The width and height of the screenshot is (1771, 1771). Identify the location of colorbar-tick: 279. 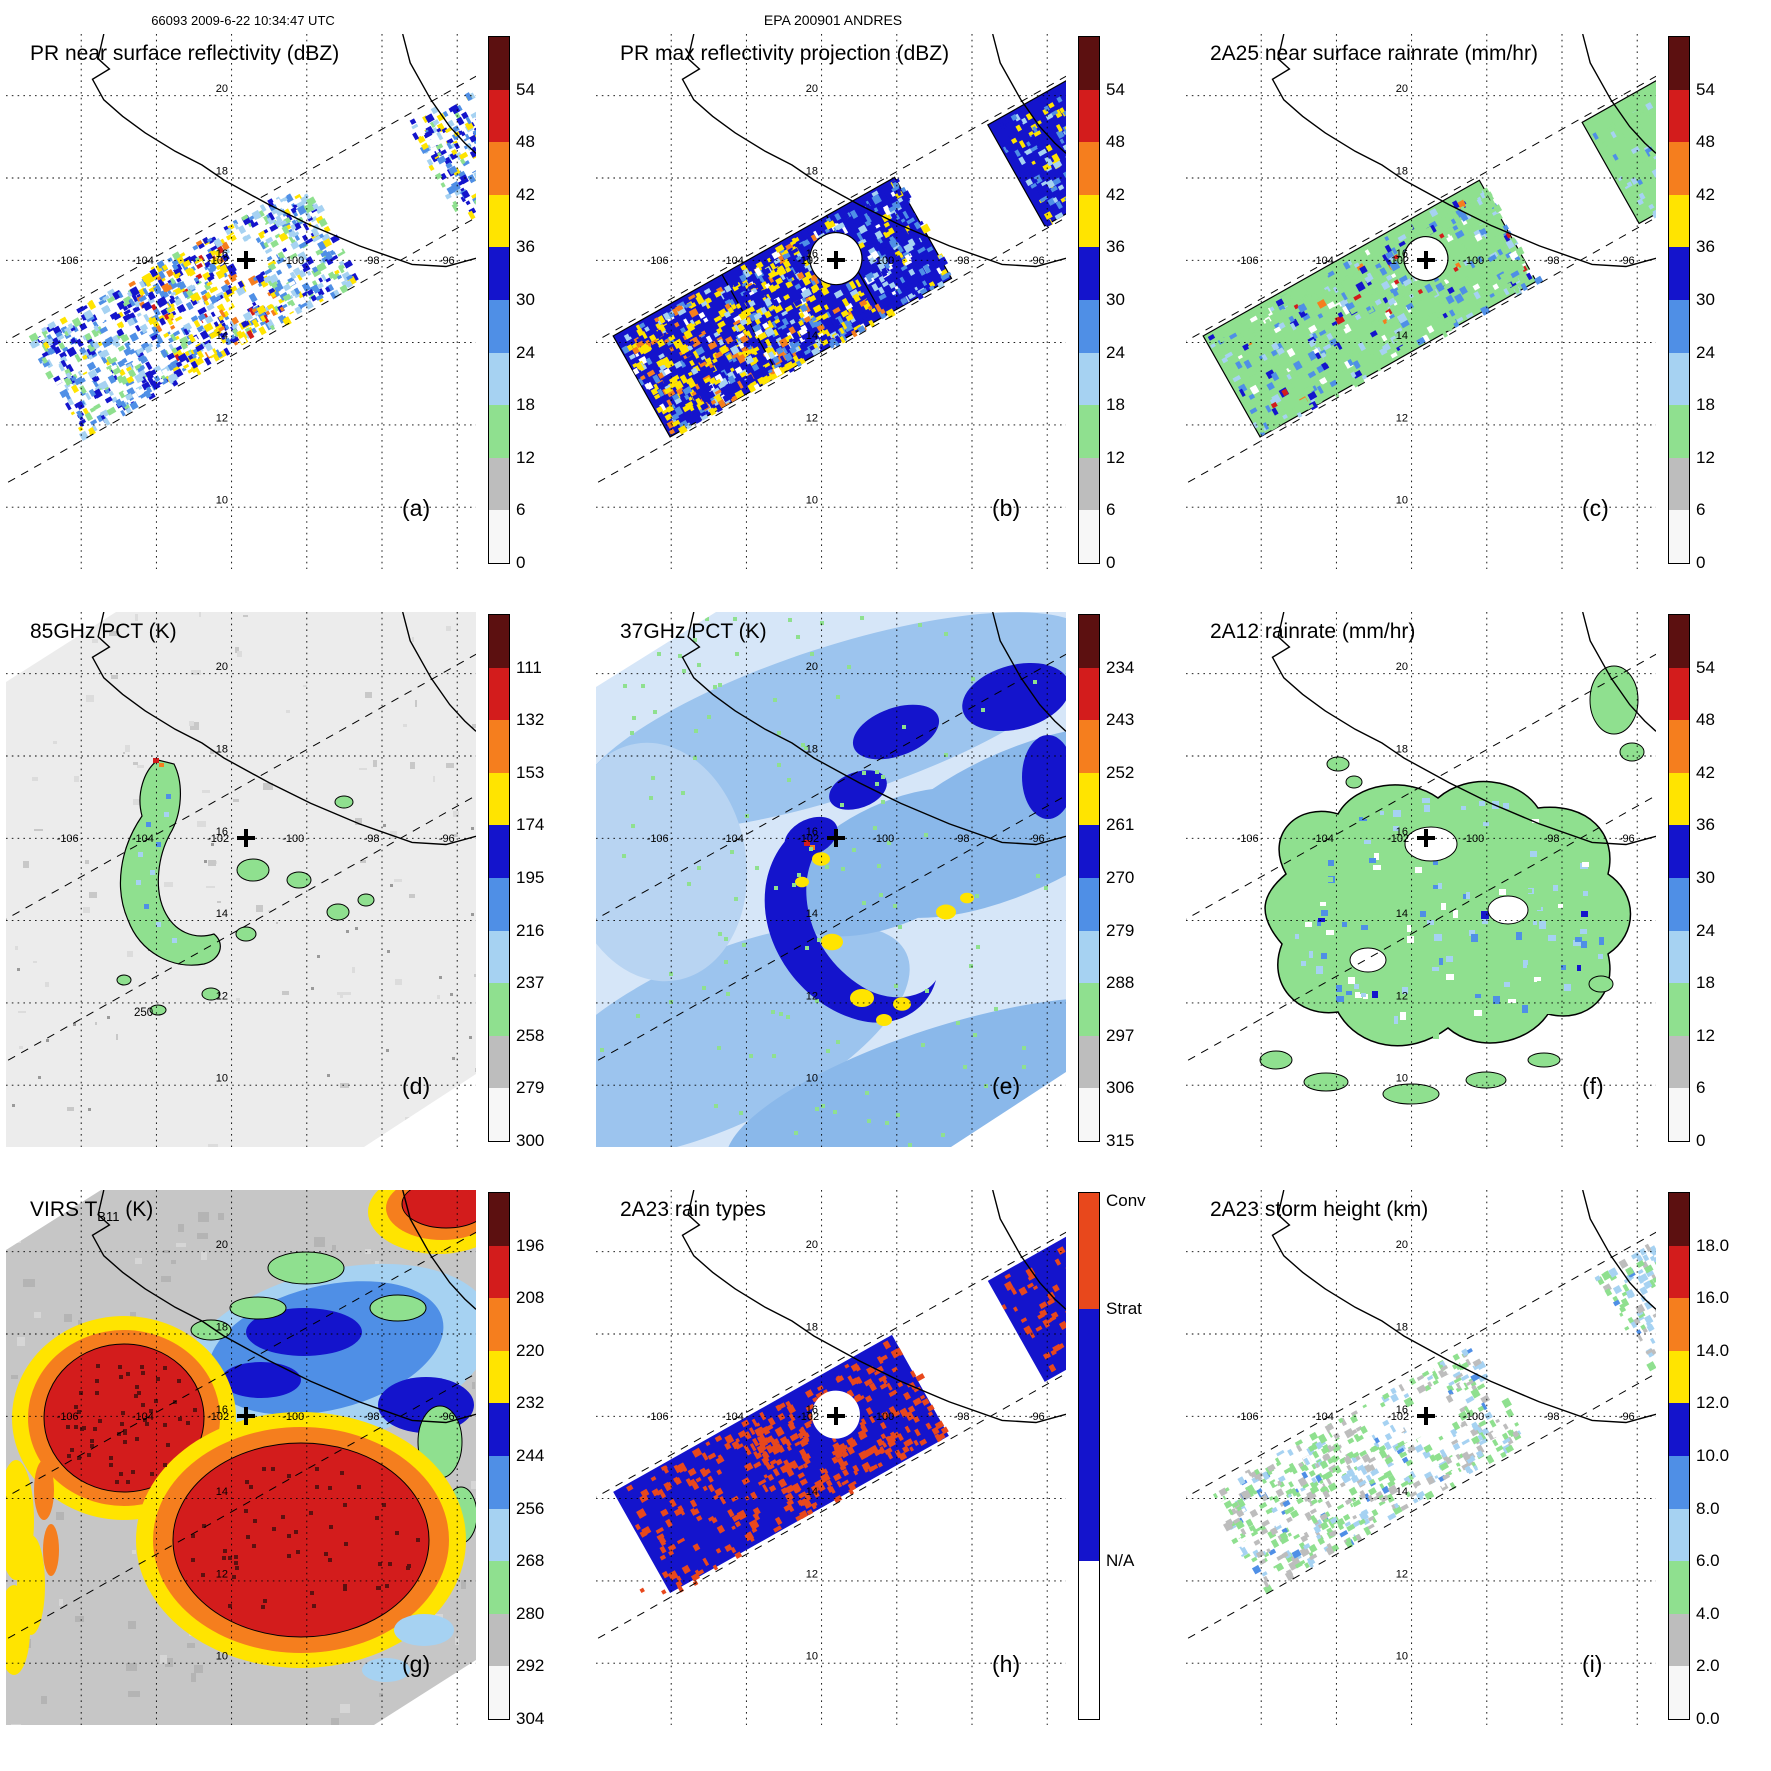
(530, 1088).